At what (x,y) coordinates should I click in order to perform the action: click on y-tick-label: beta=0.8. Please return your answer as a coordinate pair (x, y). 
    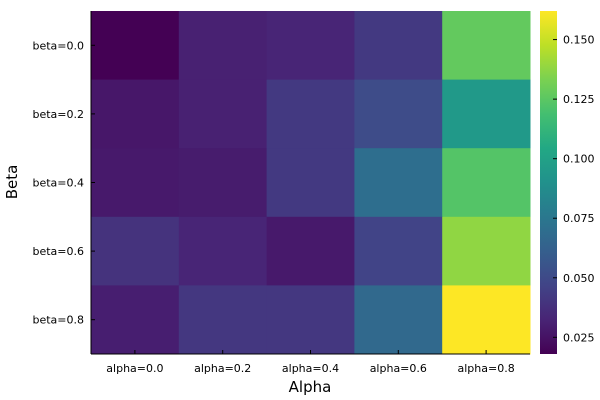
    Looking at the image, I should click on (58, 320).